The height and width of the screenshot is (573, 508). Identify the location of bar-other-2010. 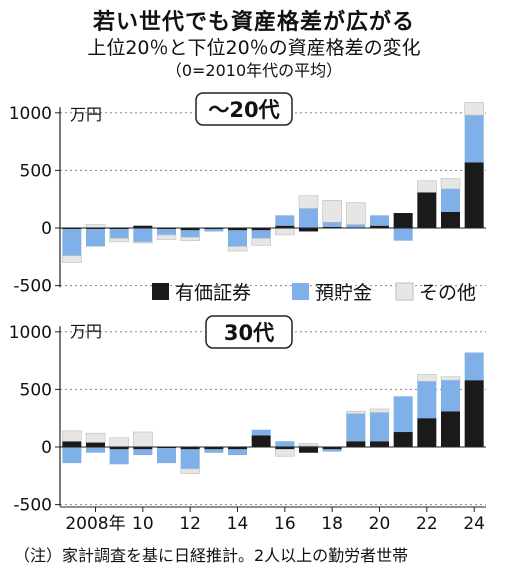
(143, 439).